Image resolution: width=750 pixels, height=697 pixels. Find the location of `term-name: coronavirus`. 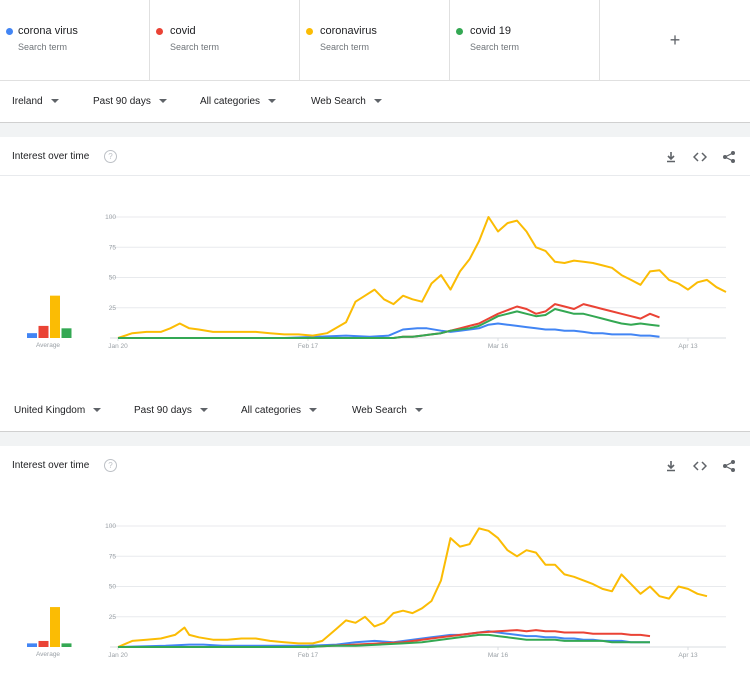

term-name: coronavirus is located at coordinates (348, 31).